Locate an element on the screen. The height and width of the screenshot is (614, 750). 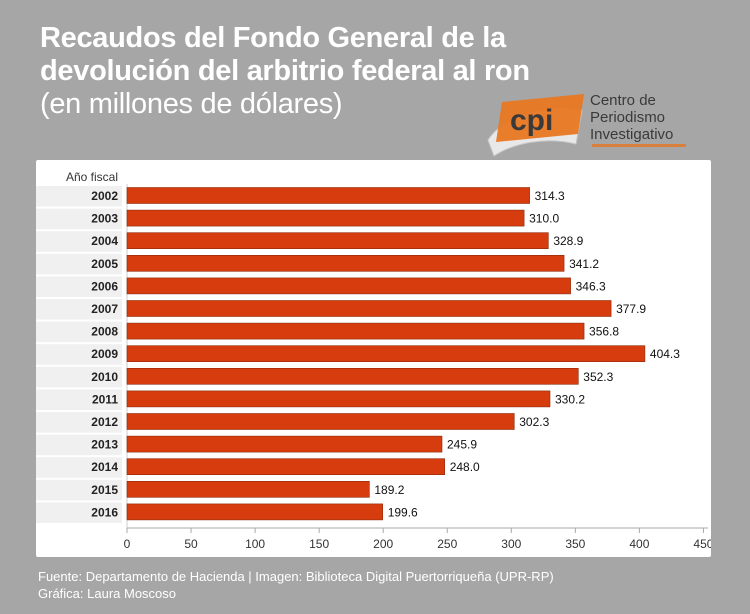
chart-title-line-1: Recaudos del Fondo General de la is located at coordinates (273, 38).